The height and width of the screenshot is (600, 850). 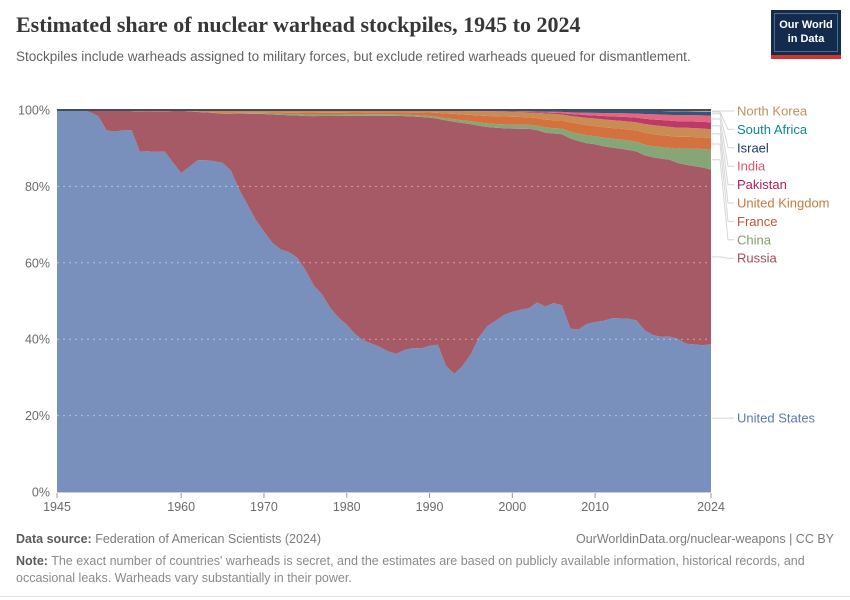 What do you see at coordinates (34, 111) in the screenshot?
I see `y-tick-100: 100%` at bounding box center [34, 111].